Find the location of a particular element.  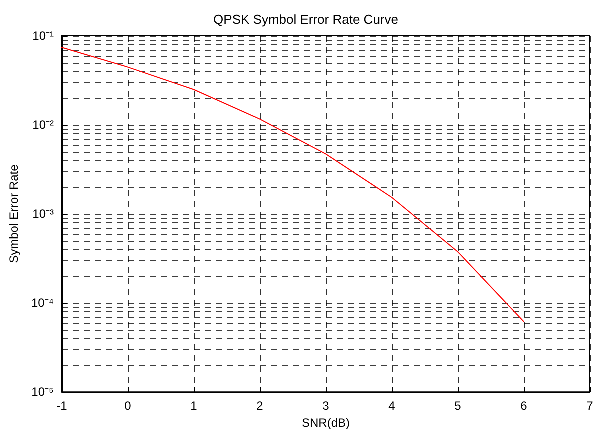

y-tick-label: 10⁻⁴ is located at coordinates (42, 303).